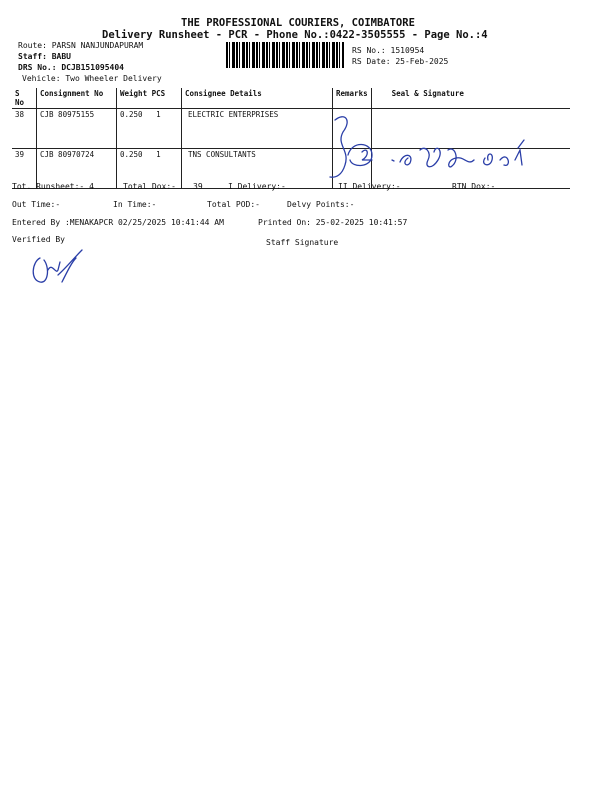  I want to click on rtn-dox: RTN Dox:-, so click(474, 186).